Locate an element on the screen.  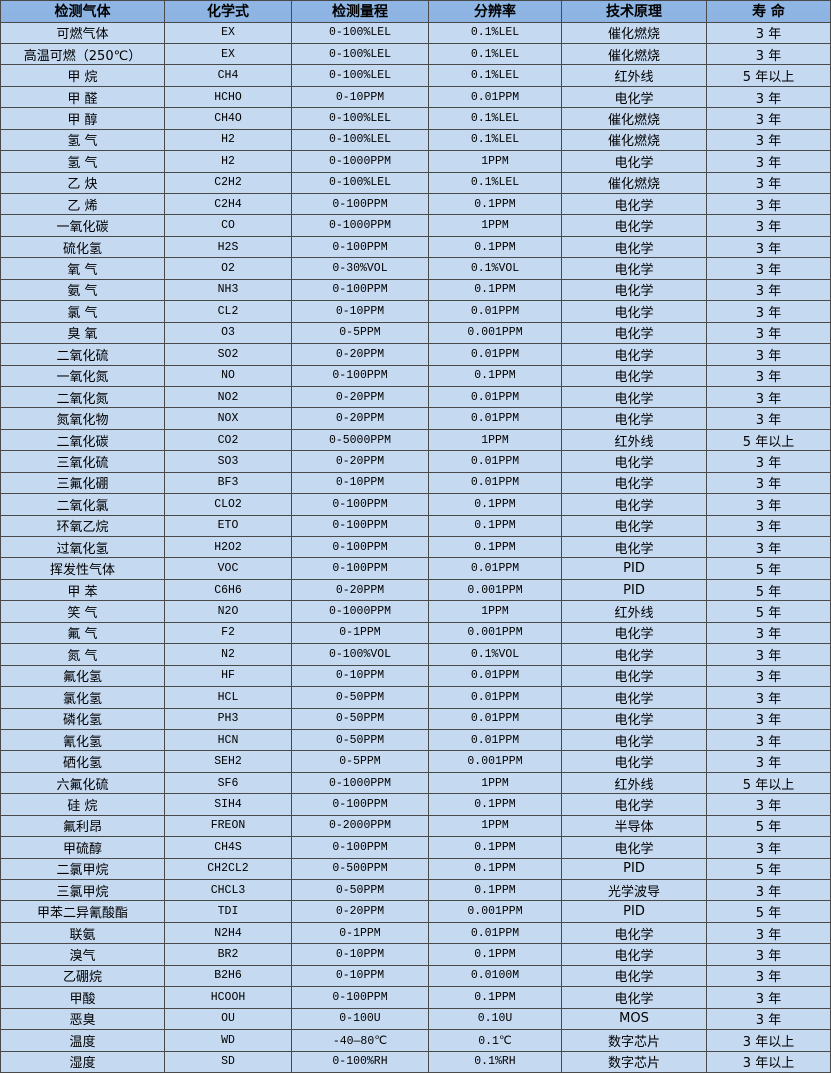
table-row: 甲 醛 HCHO 0-10PPM 0.01PPM 电化学 3 年 is located at coordinates (415, 97).